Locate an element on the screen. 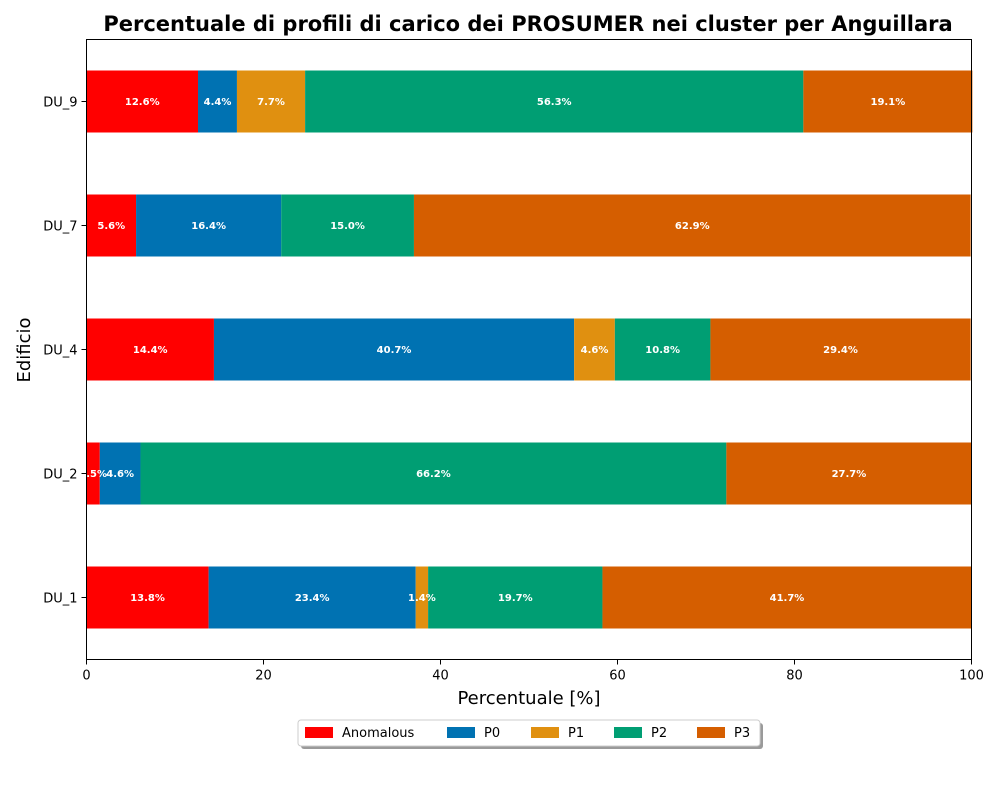  y-tick-label: DU_9 is located at coordinates (60, 103).